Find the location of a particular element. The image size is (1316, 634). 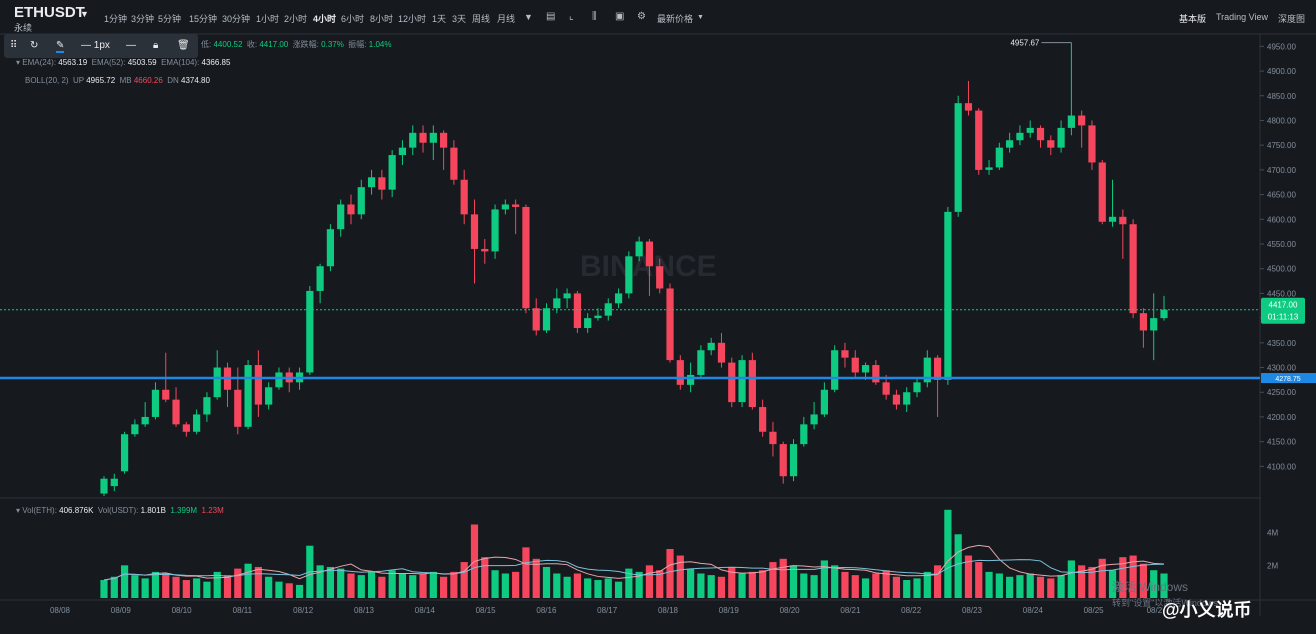

interval-3: 15分钟 is located at coordinates (203, 19).